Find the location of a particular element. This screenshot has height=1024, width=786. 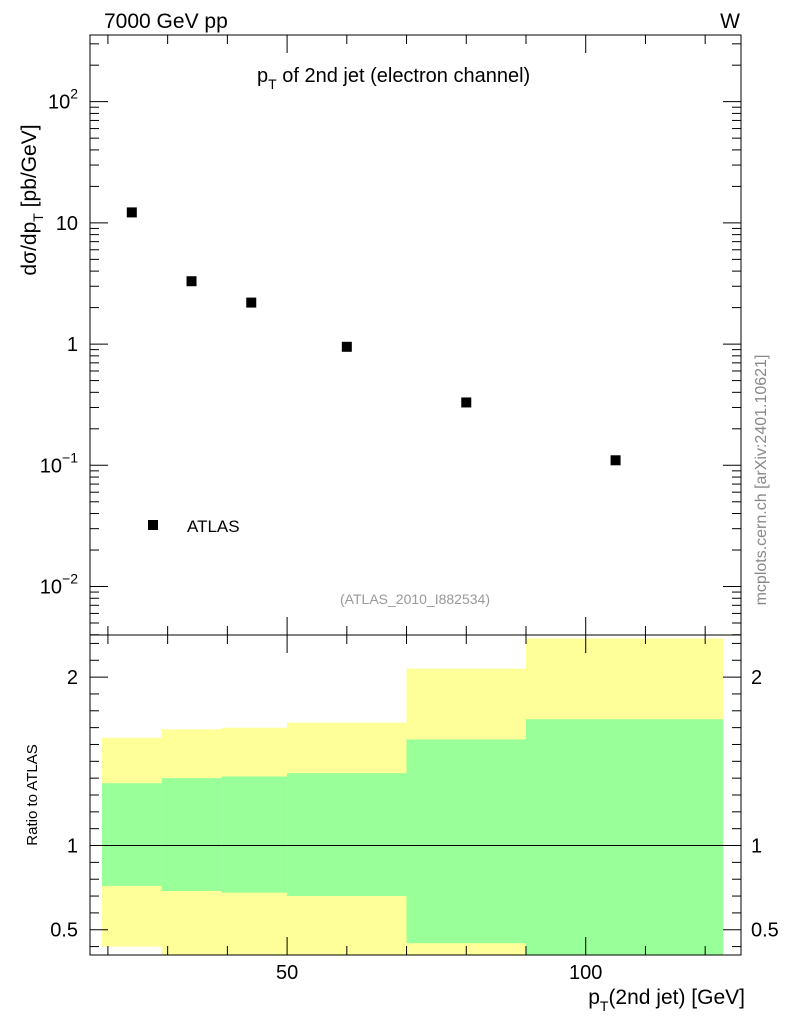

y-tick-label-exp-4: 2 is located at coordinates (74, 94).